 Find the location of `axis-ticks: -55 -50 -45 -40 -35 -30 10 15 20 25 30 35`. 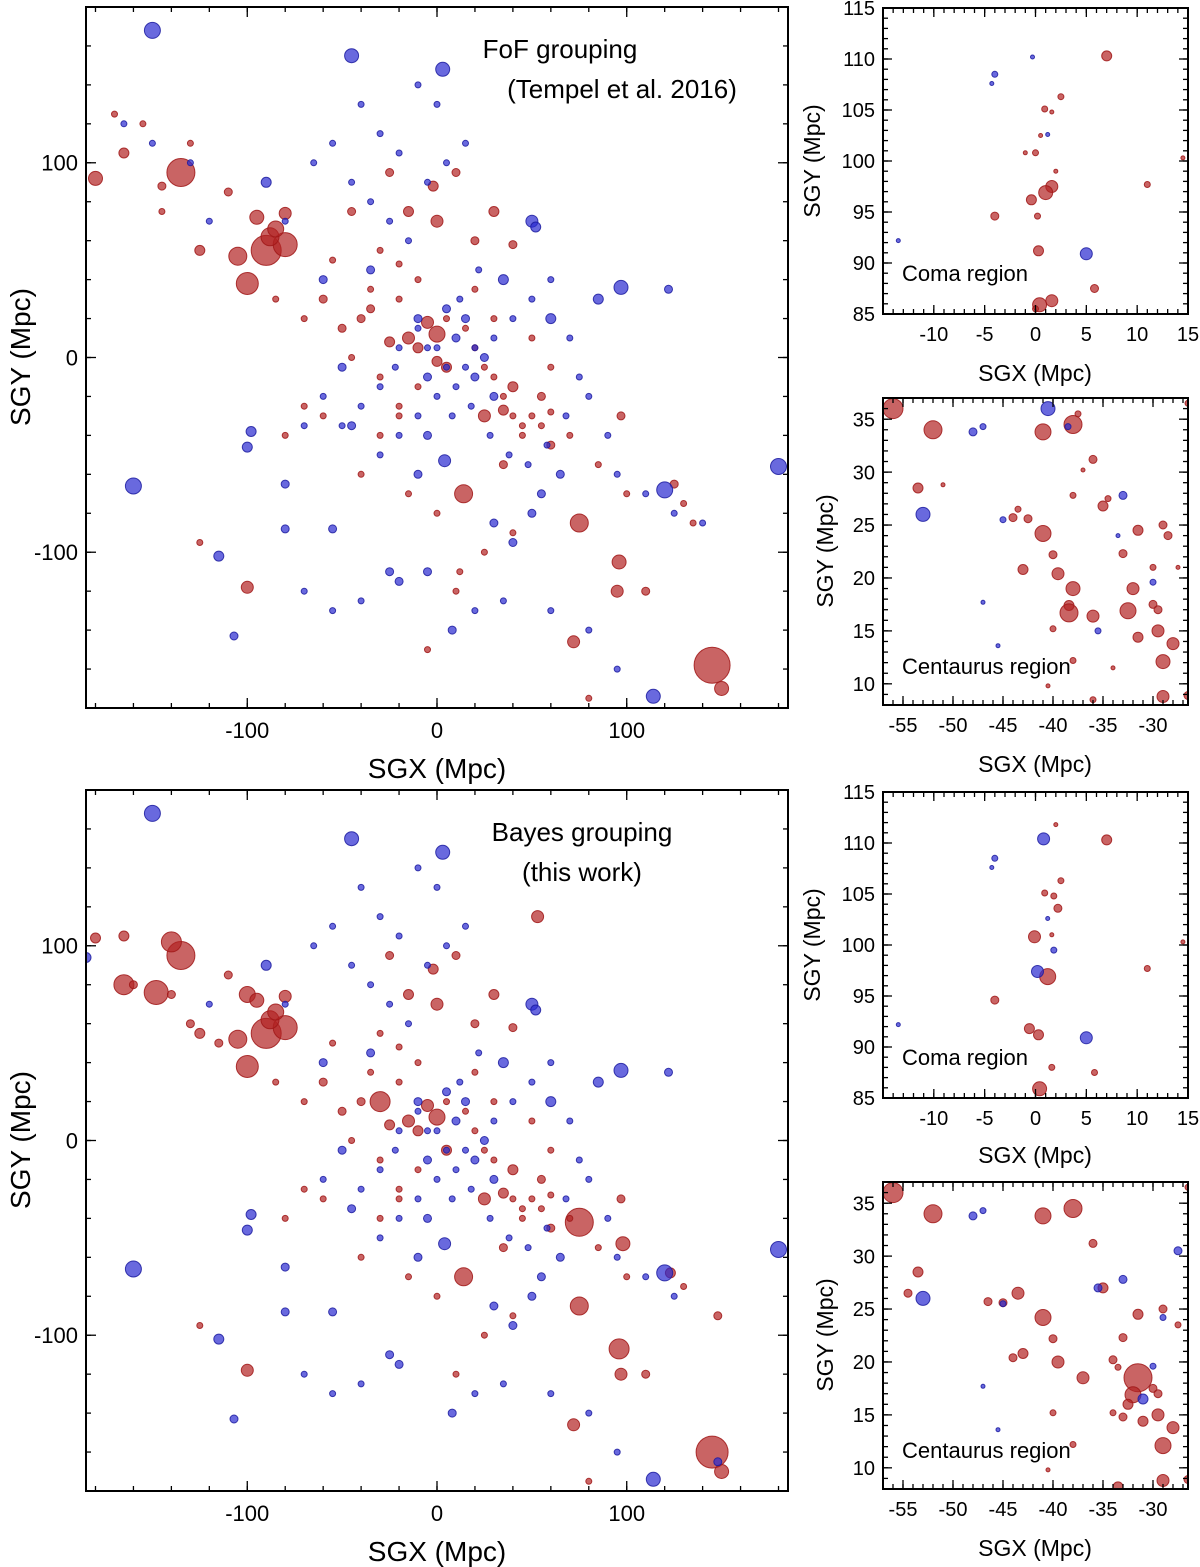

axis-ticks: -55 -50 -45 -40 -35 -30 10 15 20 25 30 35 is located at coordinates (1020, 1351).